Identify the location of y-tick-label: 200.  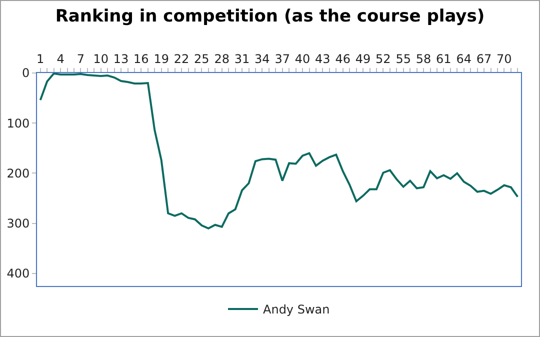
(18, 173).